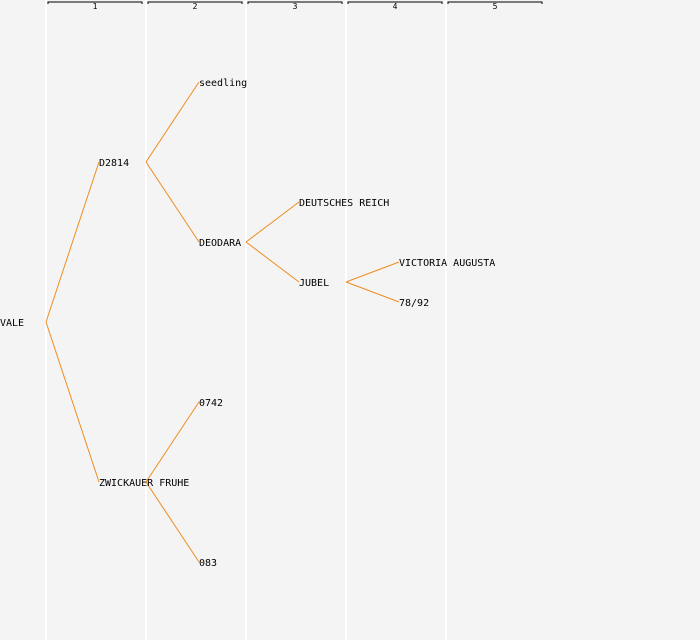  Describe the element at coordinates (295, 6) in the screenshot. I see `generation-number: 3` at that location.